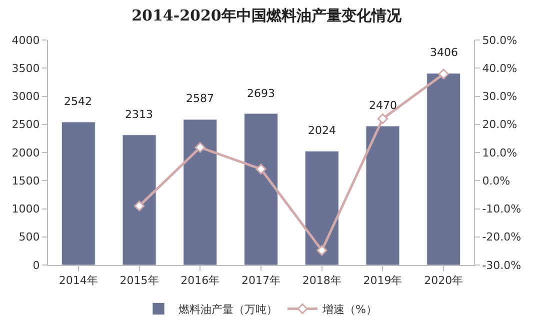 The image size is (533, 335). Describe the element at coordinates (139, 114) in the screenshot. I see `data-label: 2313` at that location.